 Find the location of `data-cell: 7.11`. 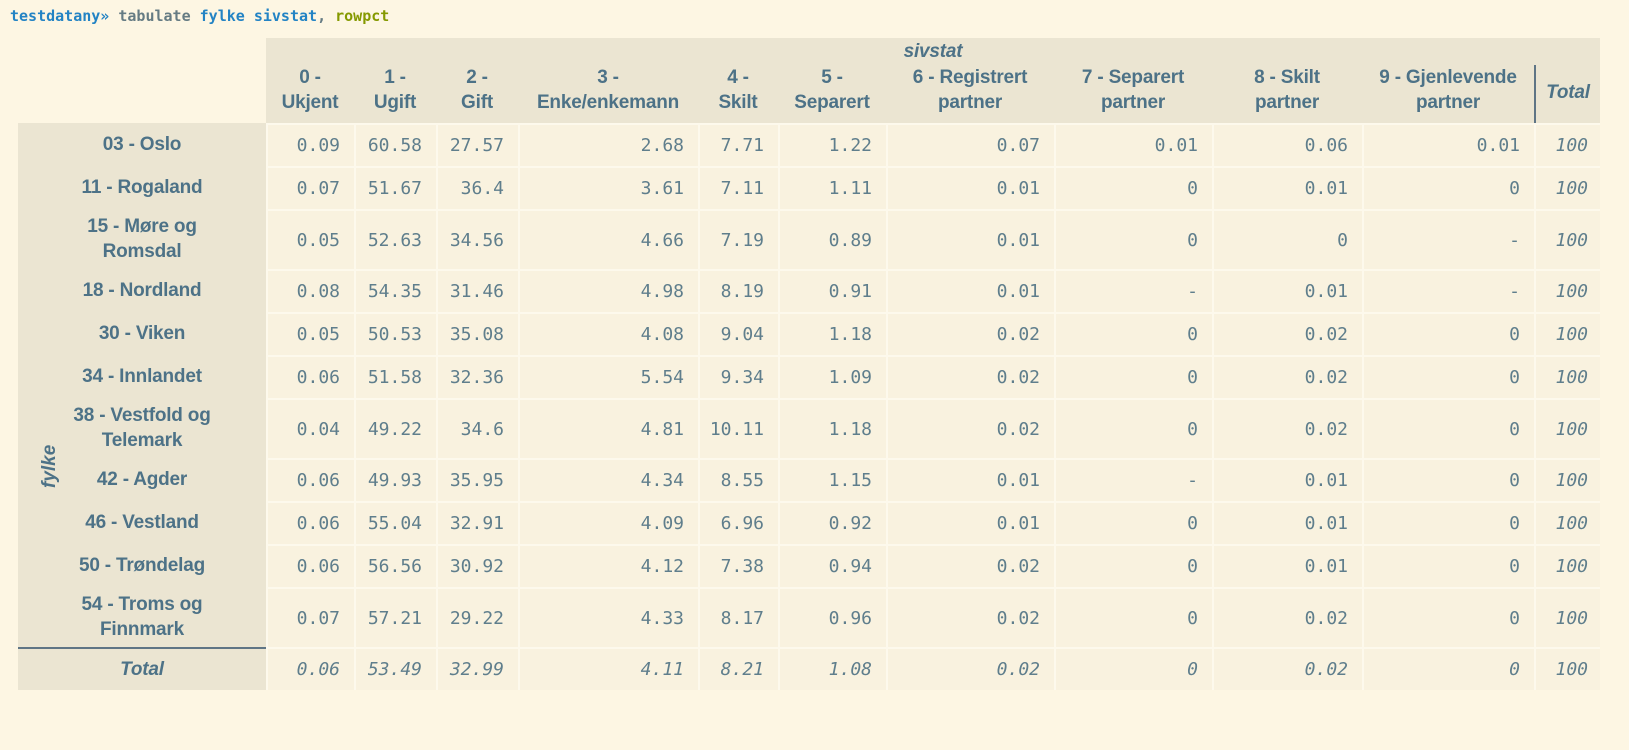

data-cell: 7.11 is located at coordinates (738, 187).